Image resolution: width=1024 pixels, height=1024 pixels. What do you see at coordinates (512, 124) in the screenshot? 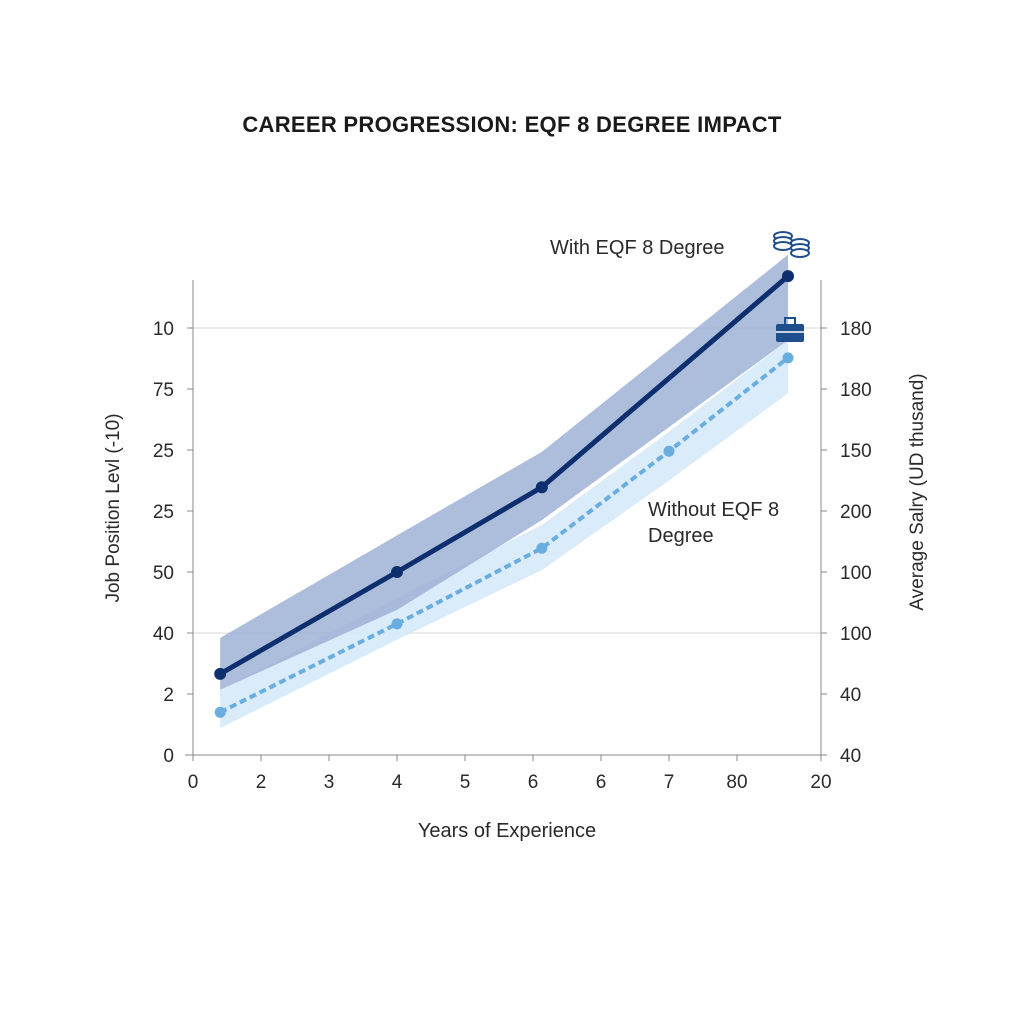
I see `chart-title: CAREER PROGRESSION: EQF 8 DEGREE IMPACT` at bounding box center [512, 124].